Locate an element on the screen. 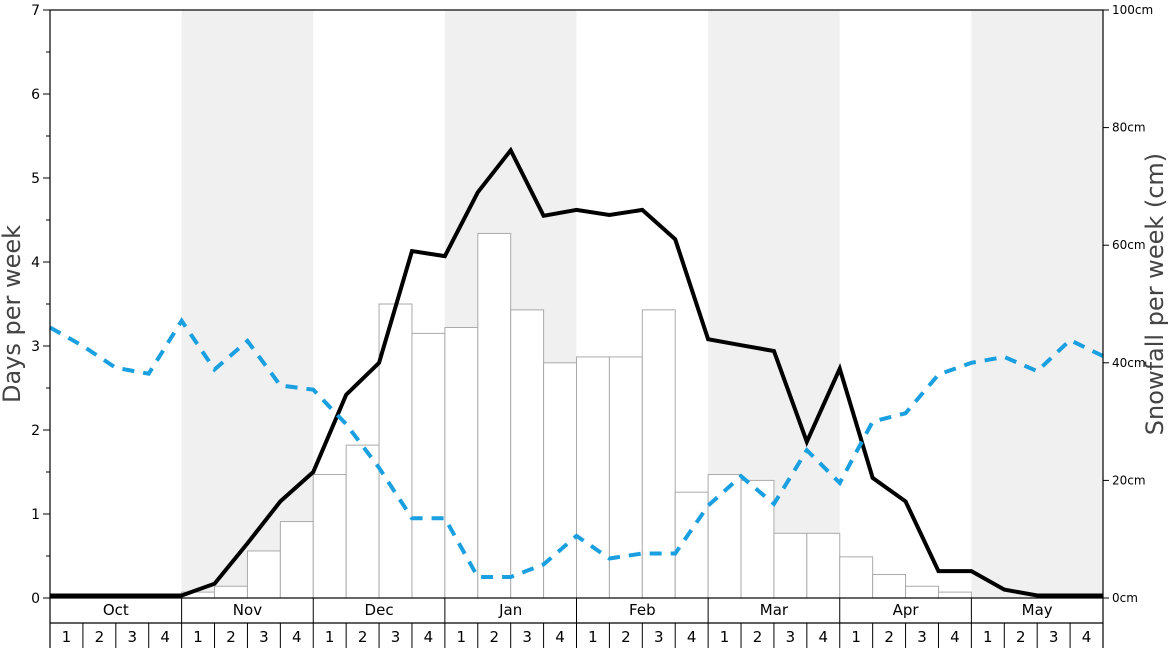 This screenshot has height=648, width=1168. left-axis-title: Days per week is located at coordinates (13, 314).